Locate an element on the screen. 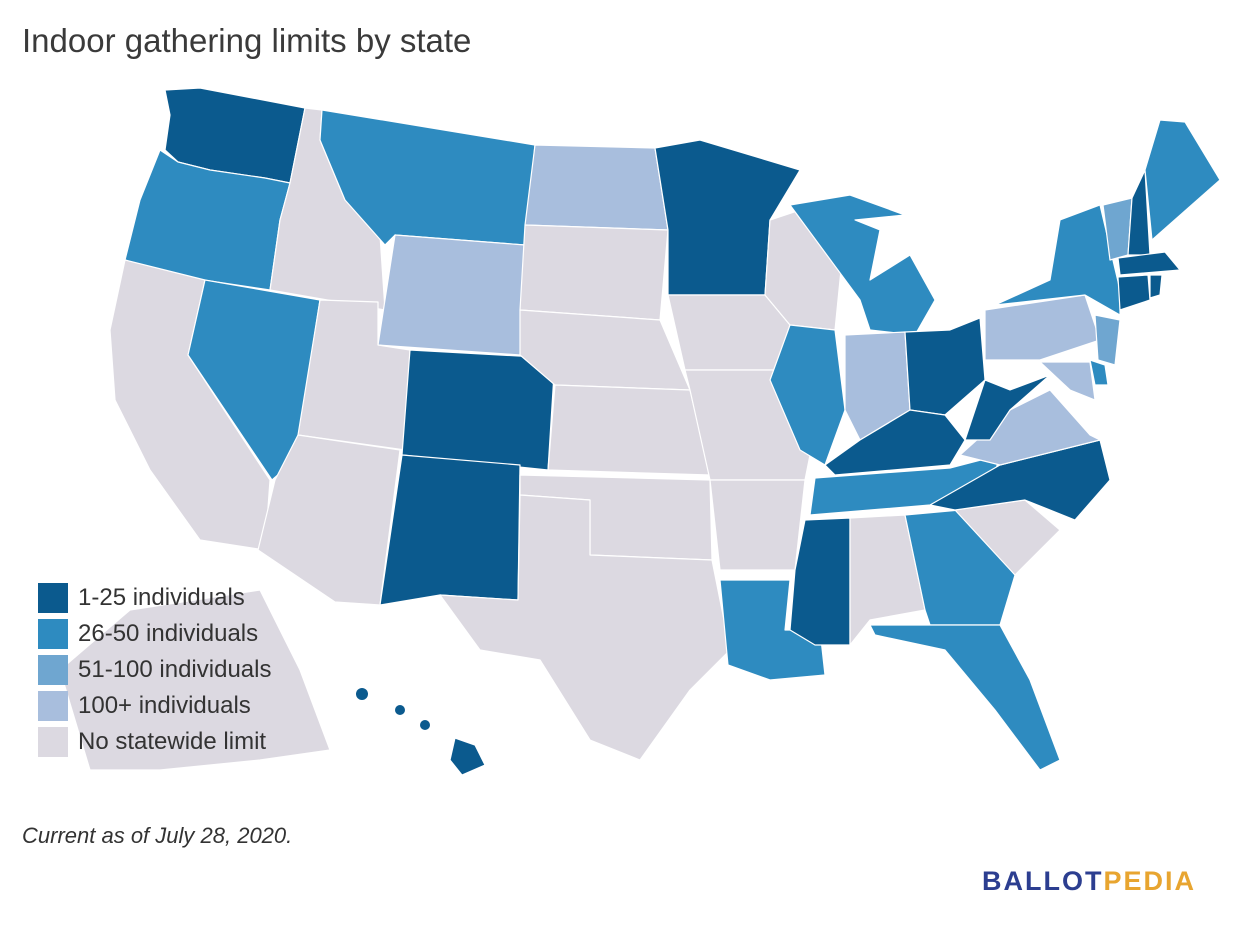 This screenshot has height=926, width=1240. state-new-york is located at coordinates (1057, 260).